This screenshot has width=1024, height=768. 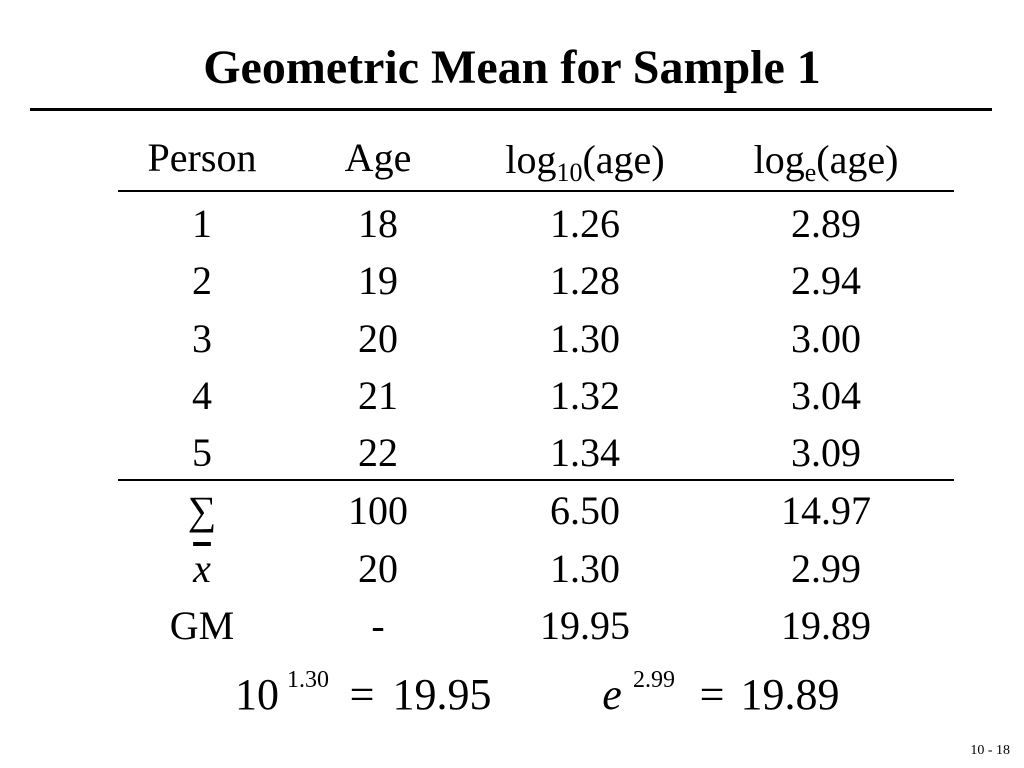 What do you see at coordinates (202, 223) in the screenshot?
I see `table-cell: 1` at bounding box center [202, 223].